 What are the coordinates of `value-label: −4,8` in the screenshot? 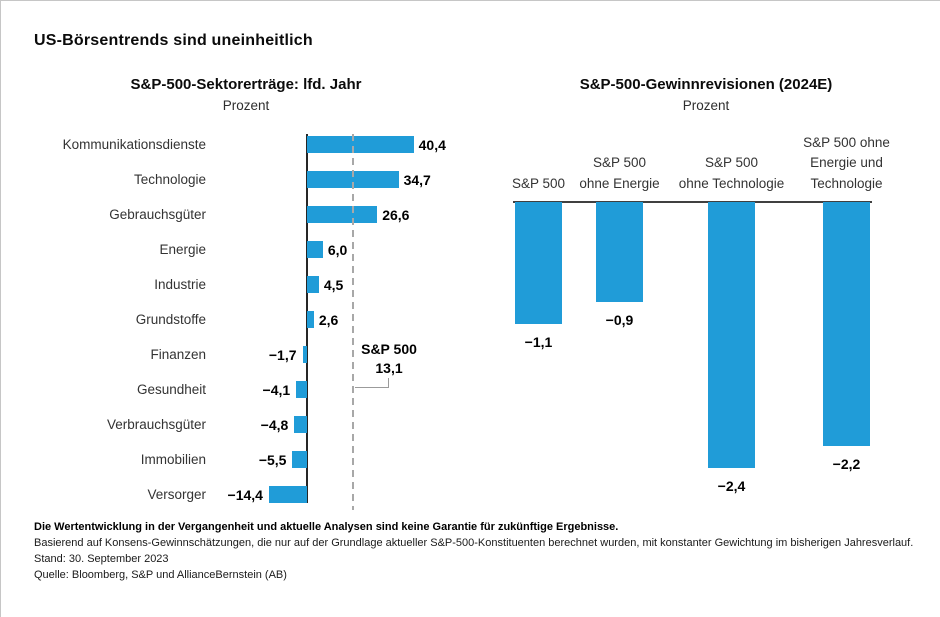 It's located at (274, 424).